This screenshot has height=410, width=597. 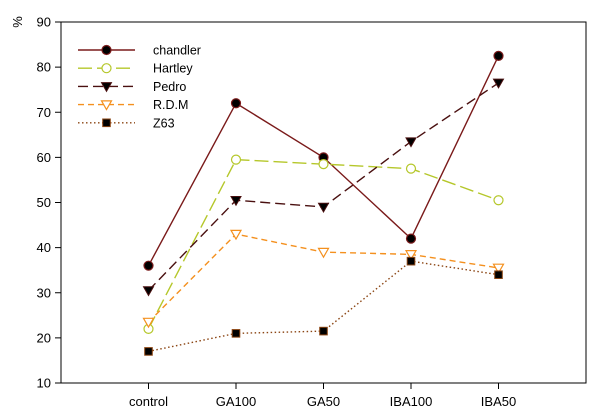 I want to click on legend: chandler Hartley Pedro R.D.M Z63, so click(x=139, y=87).